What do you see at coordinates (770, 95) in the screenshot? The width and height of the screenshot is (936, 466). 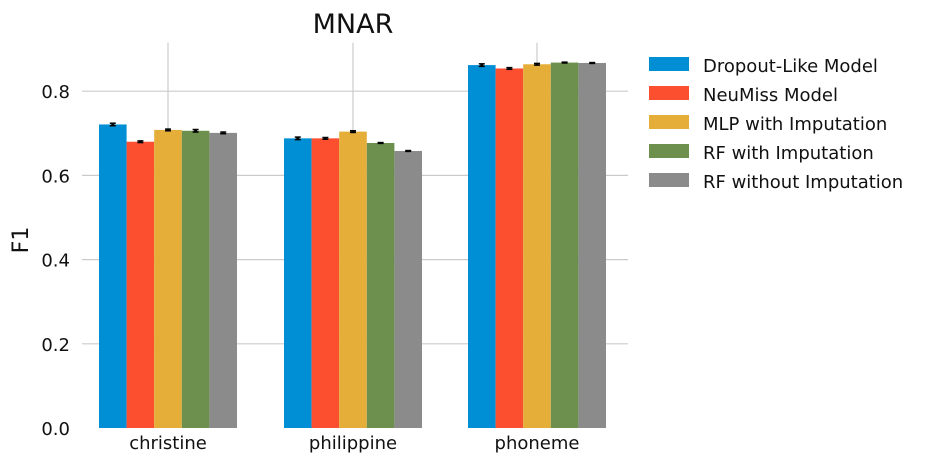 I see `legend-label: NeuMiss Model` at bounding box center [770, 95].